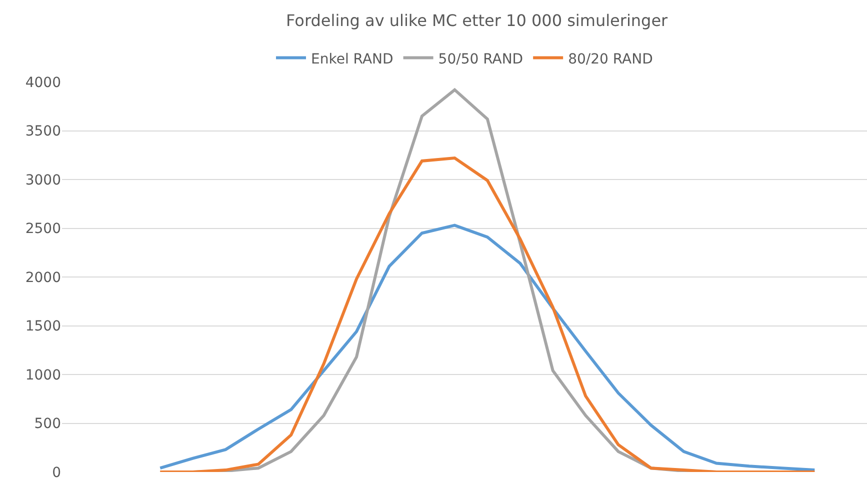 The height and width of the screenshot is (486, 867). Describe the element at coordinates (43, 375) in the screenshot. I see `y-tick-label: 1000` at that location.